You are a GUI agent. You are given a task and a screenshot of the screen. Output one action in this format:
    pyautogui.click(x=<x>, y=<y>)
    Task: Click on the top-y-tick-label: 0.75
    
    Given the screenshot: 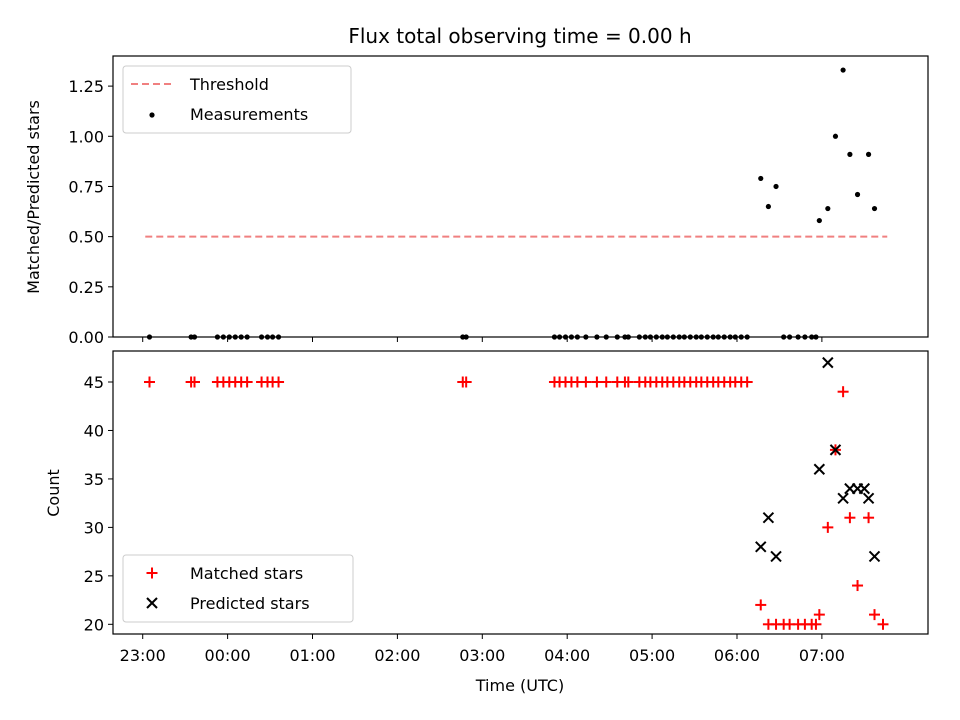 What is the action you would take?
    pyautogui.click(x=86, y=186)
    